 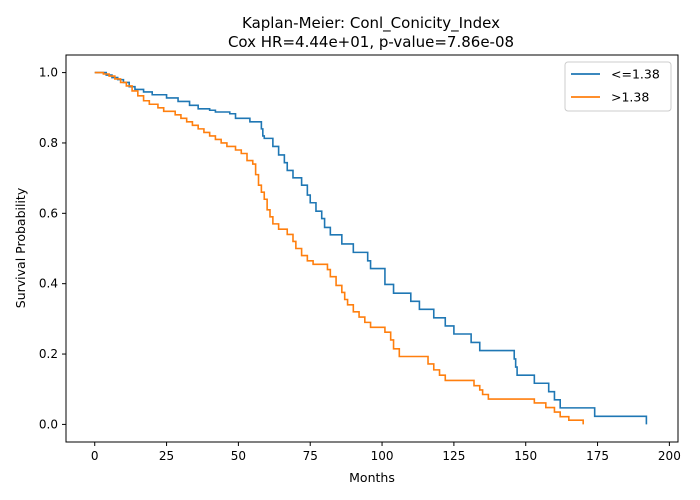 What do you see at coordinates (20, 247) in the screenshot?
I see `y-axis-label: Survival Probability` at bounding box center [20, 247].